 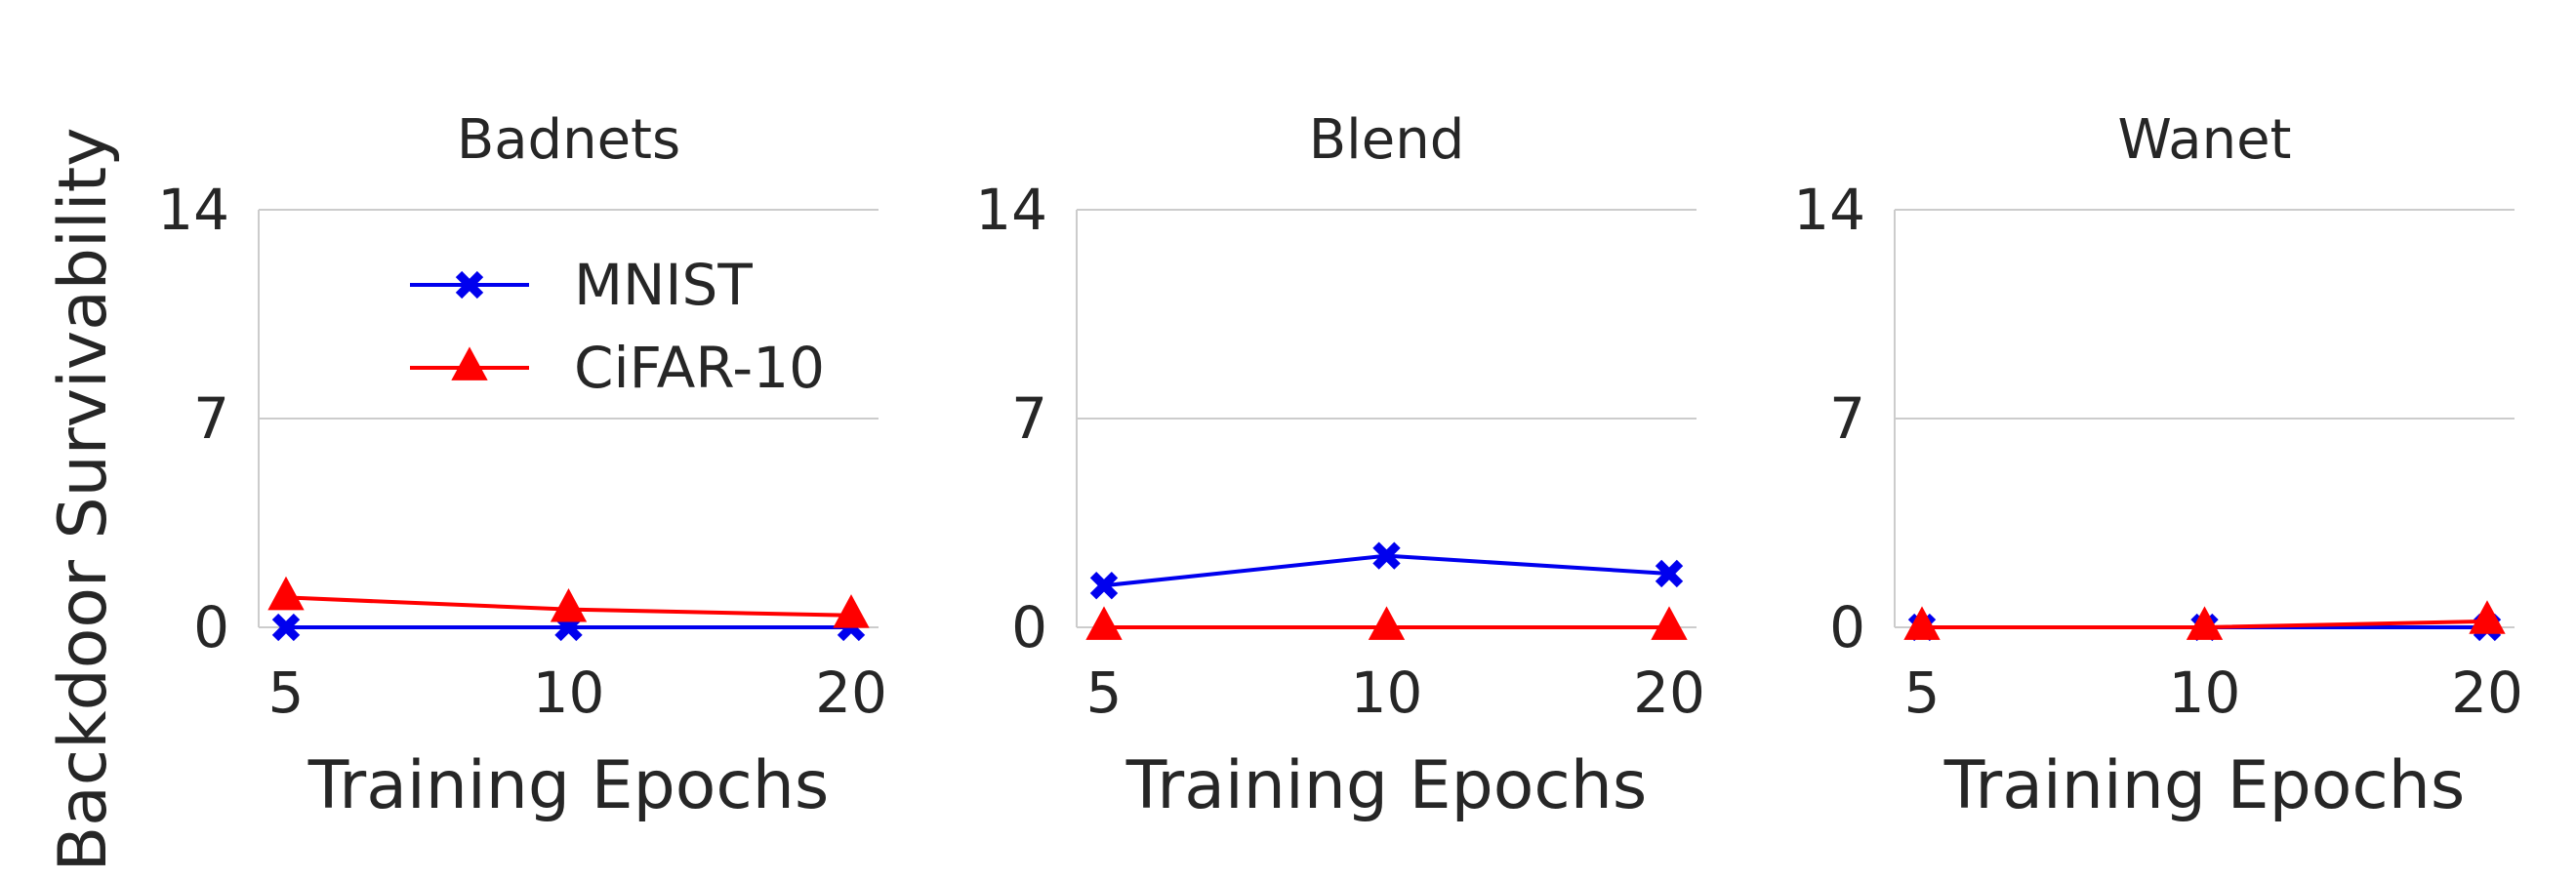 I want to click on legend: MNIST CiFAR-10, so click(x=617, y=326).